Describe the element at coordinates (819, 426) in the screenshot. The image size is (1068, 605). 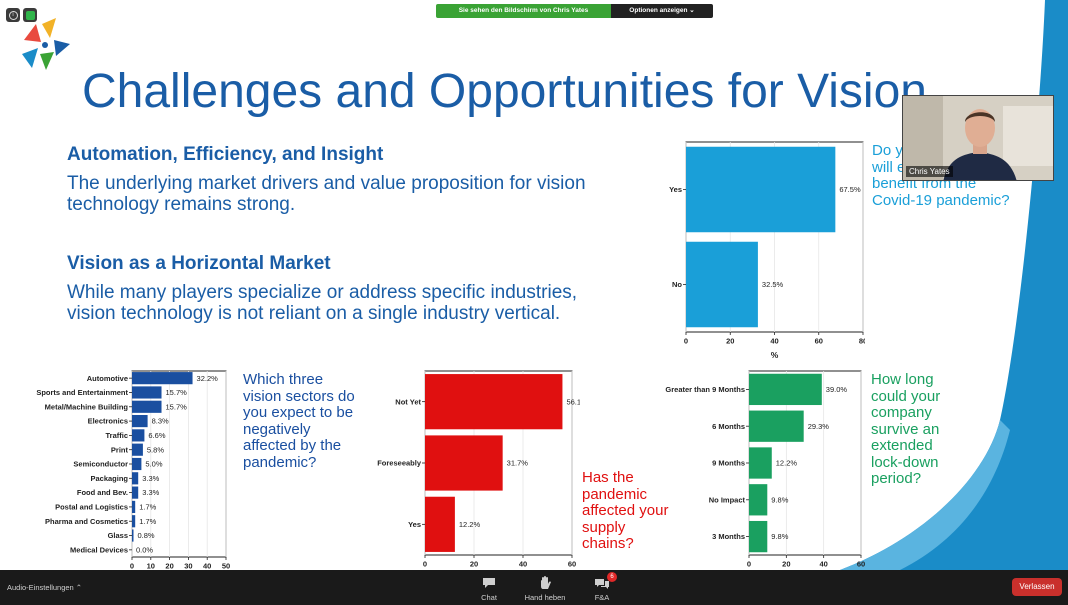
I see `value-label-6-months: 29.3%` at that location.